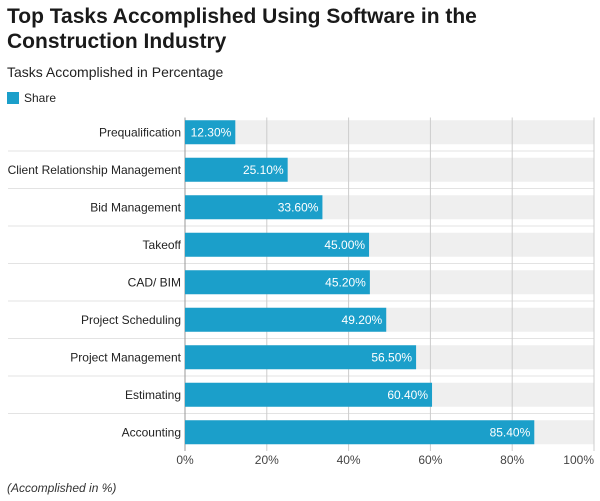 The width and height of the screenshot is (600, 501). I want to click on category-label: Takeoff, so click(162, 245).